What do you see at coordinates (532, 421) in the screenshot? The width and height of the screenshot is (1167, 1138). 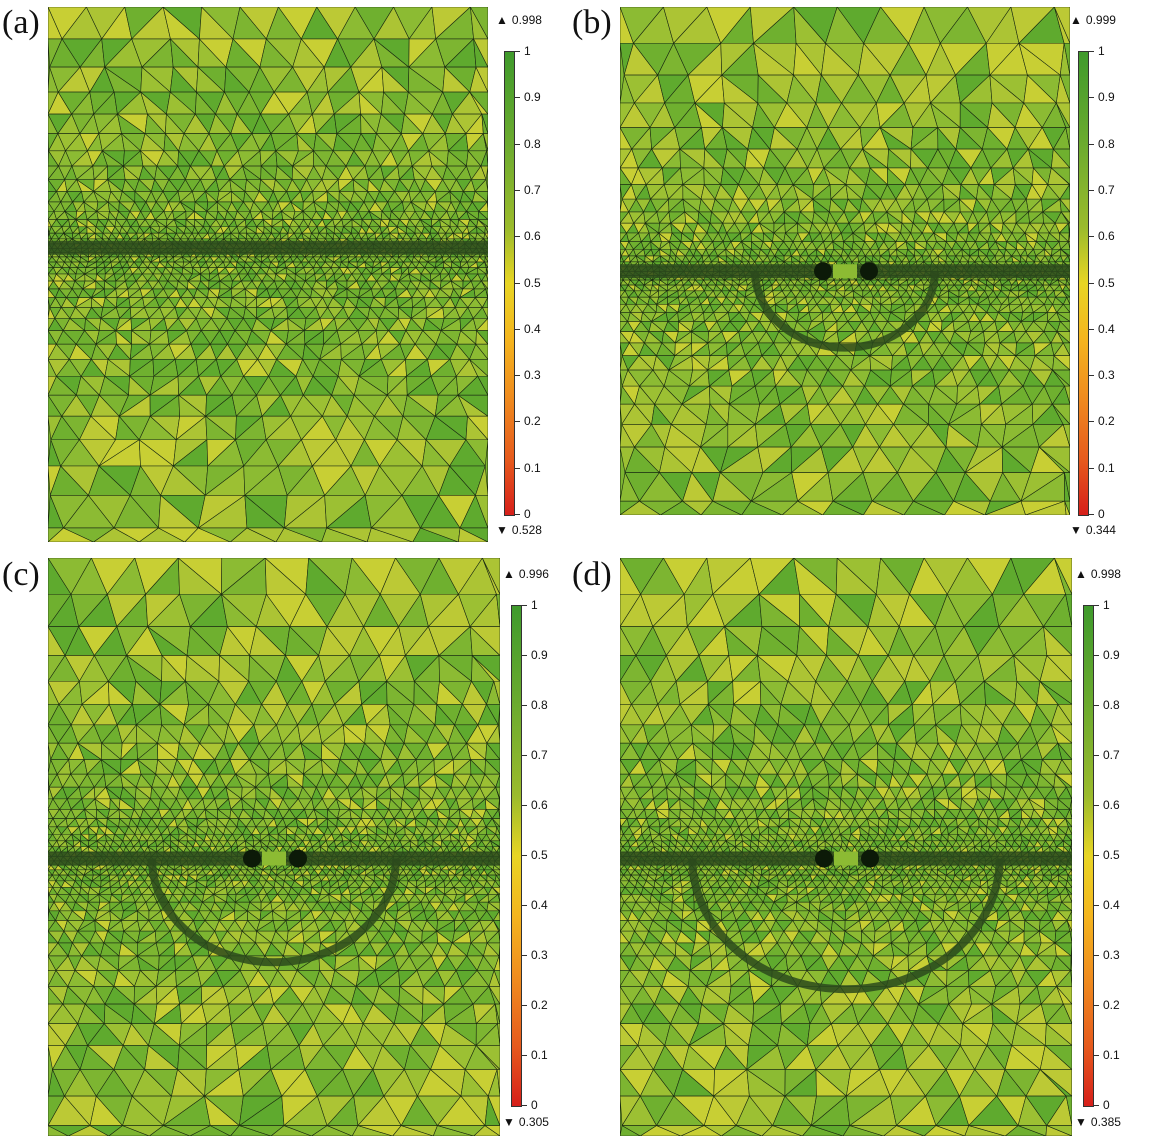 I see `colorbar-tick-label: 0.2` at bounding box center [532, 421].